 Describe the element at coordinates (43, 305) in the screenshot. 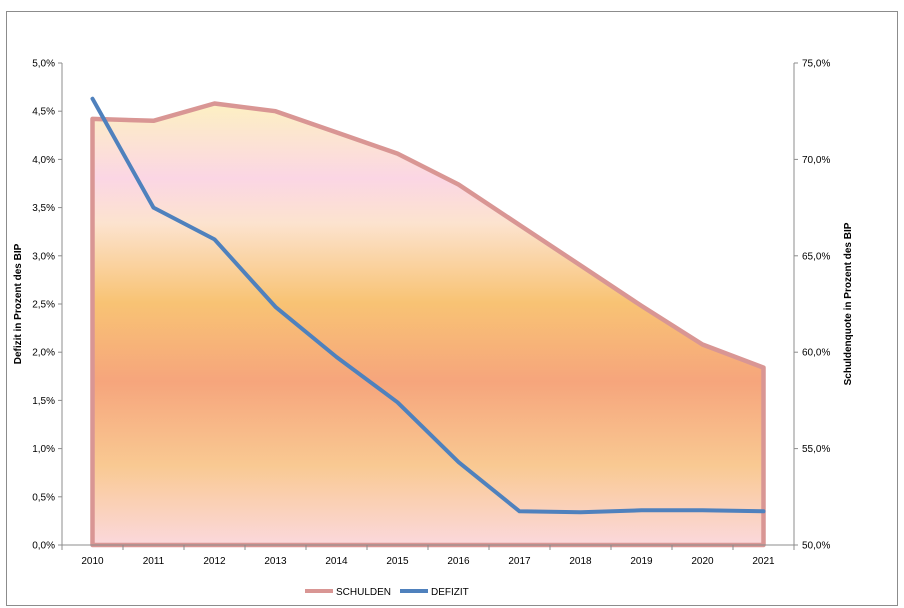

I see `left-tick-label: 2,5%` at that location.